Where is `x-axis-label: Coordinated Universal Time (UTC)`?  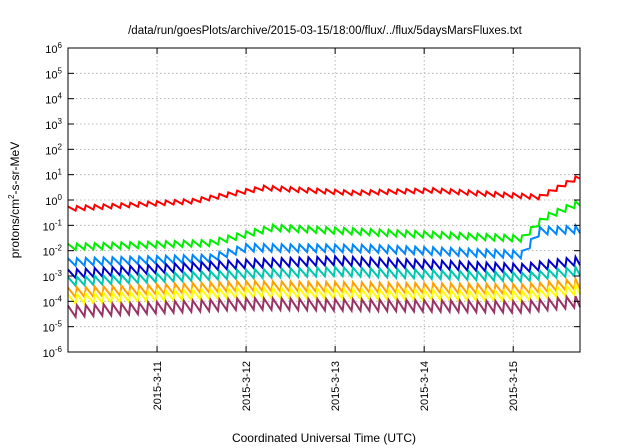
x-axis-label: Coordinated Universal Time (UTC) is located at coordinates (324, 438).